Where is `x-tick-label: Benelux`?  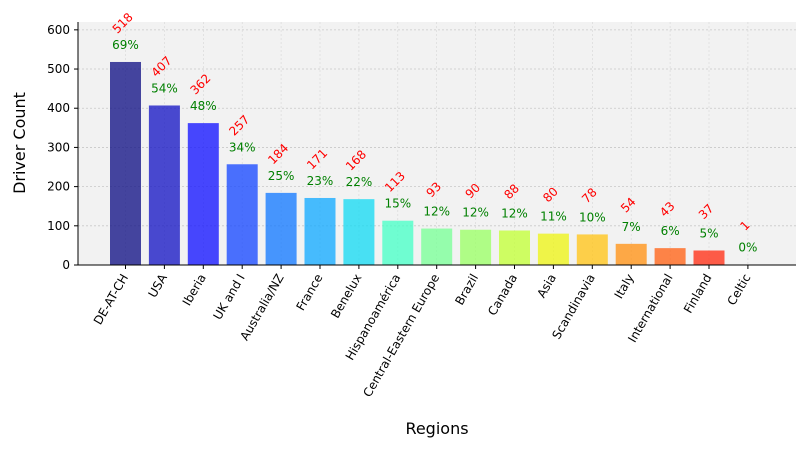 x-tick-label: Benelux is located at coordinates (346, 296).